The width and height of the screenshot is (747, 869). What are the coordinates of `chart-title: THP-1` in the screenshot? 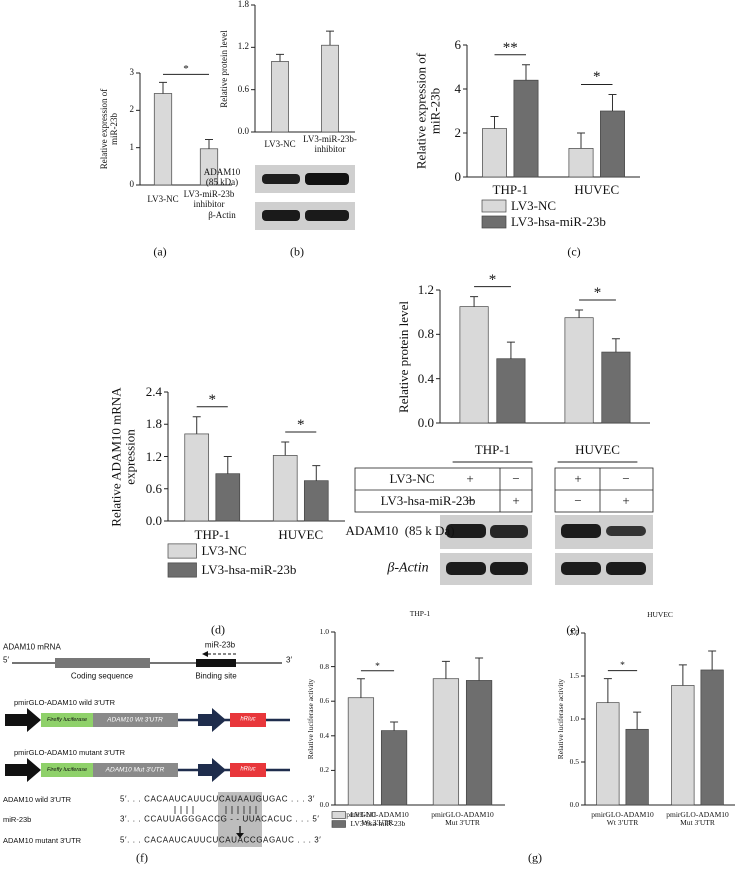 It's located at (420, 613).